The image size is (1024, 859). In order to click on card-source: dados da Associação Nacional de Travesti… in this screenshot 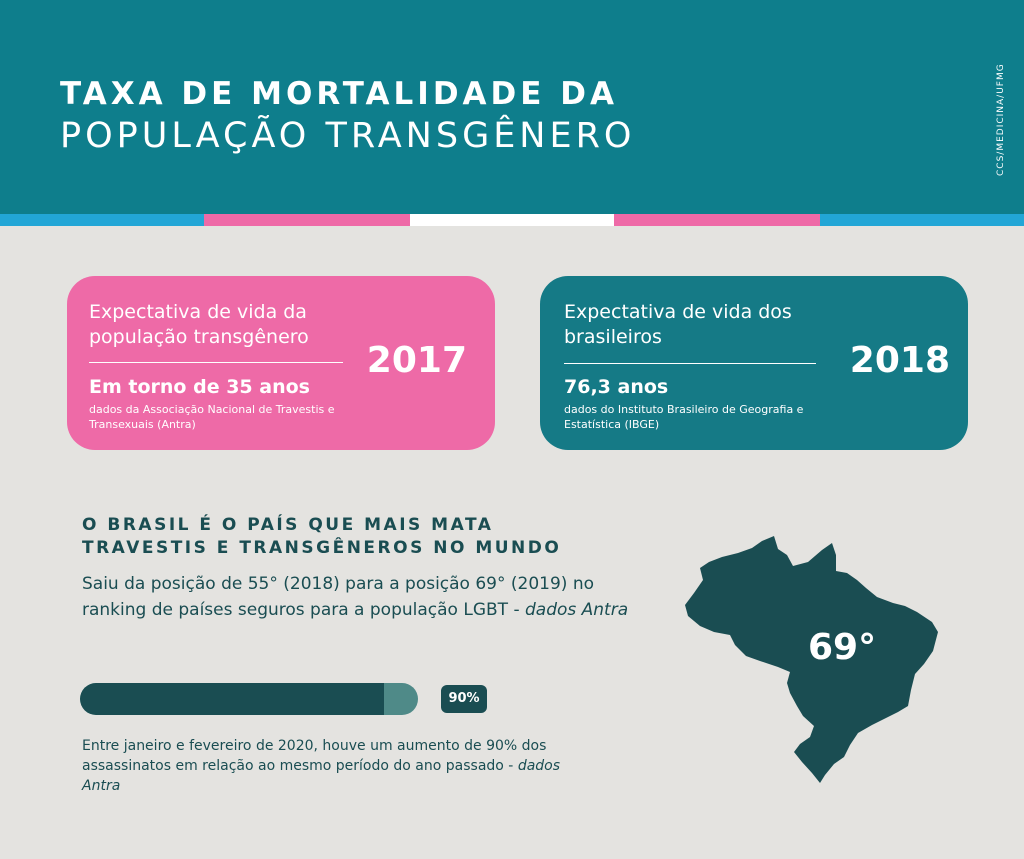, I will do `click(212, 417)`.